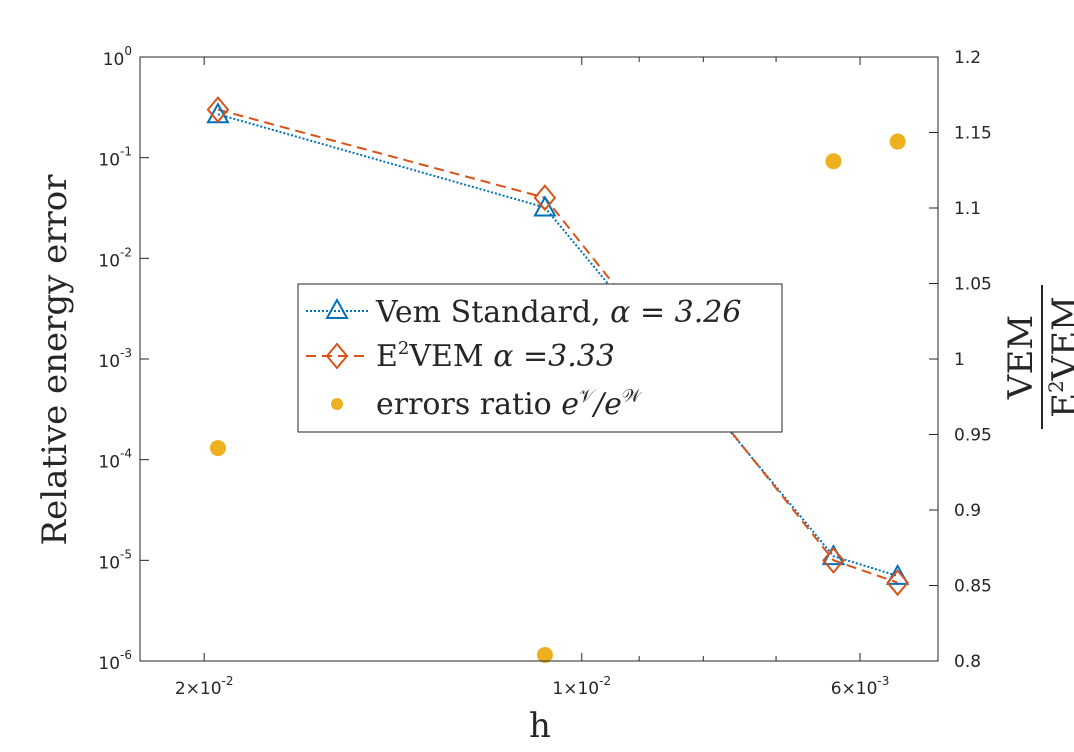 The height and width of the screenshot is (752, 1074). I want to click on y-right-tick-label: 0.95, so click(973, 436).